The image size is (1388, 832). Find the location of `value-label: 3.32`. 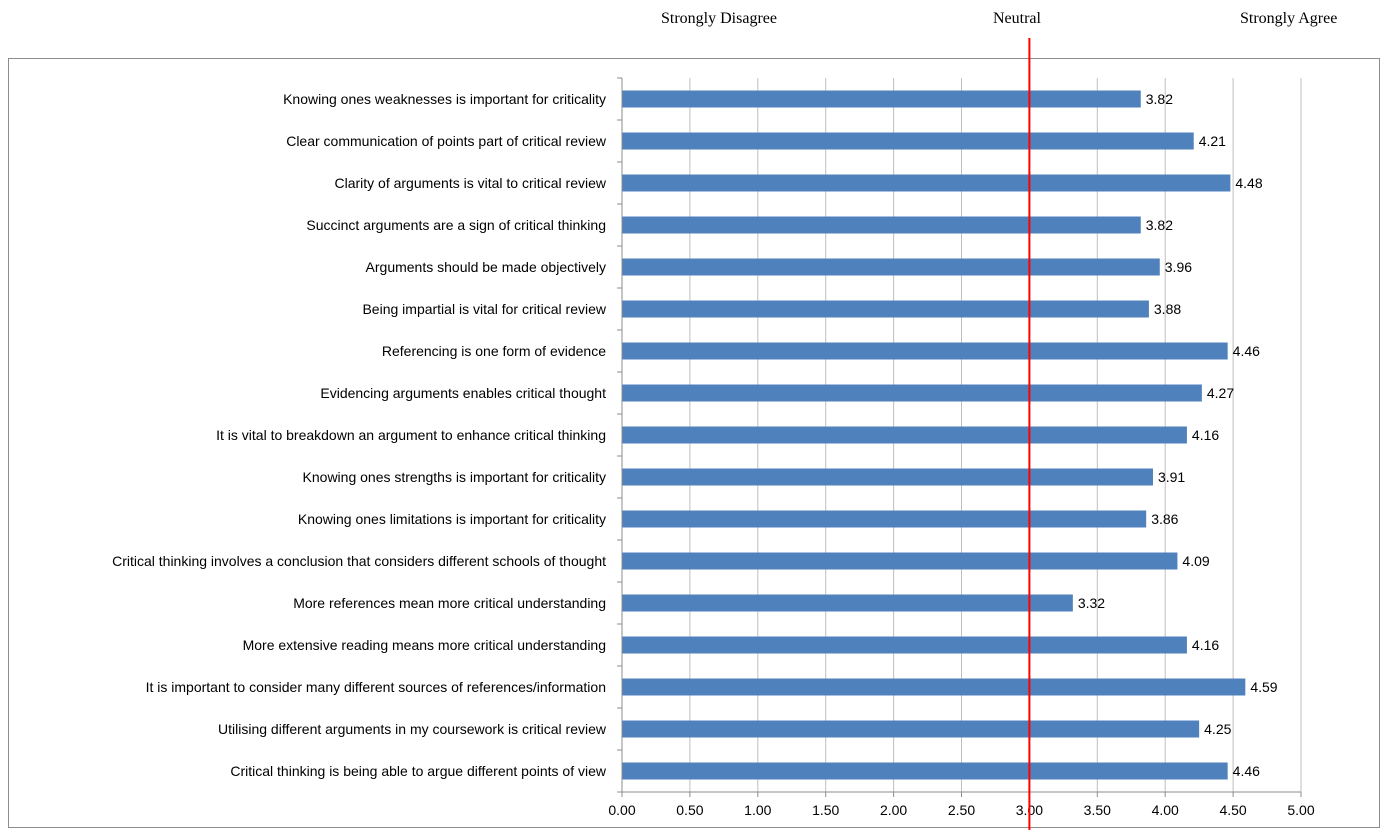

value-label: 3.32 is located at coordinates (1091, 603).